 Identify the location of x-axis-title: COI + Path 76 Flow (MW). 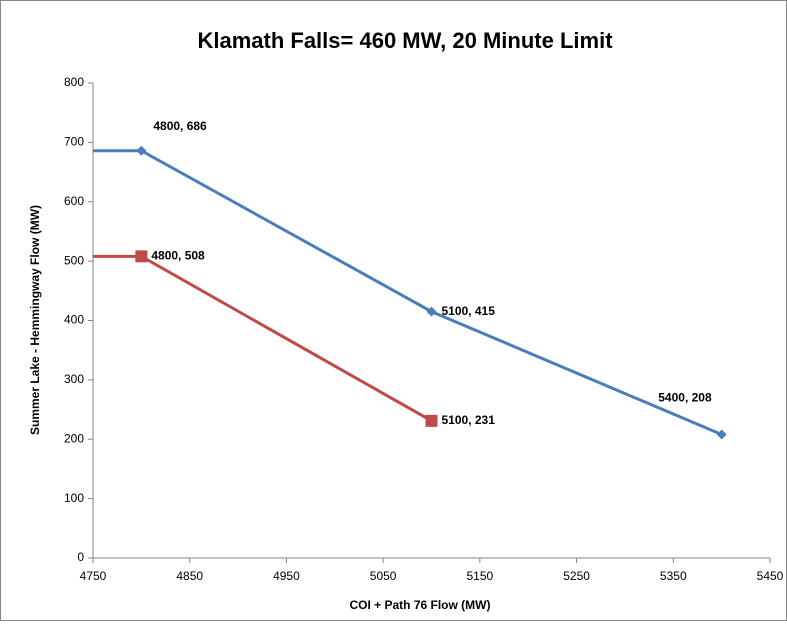
(419, 605).